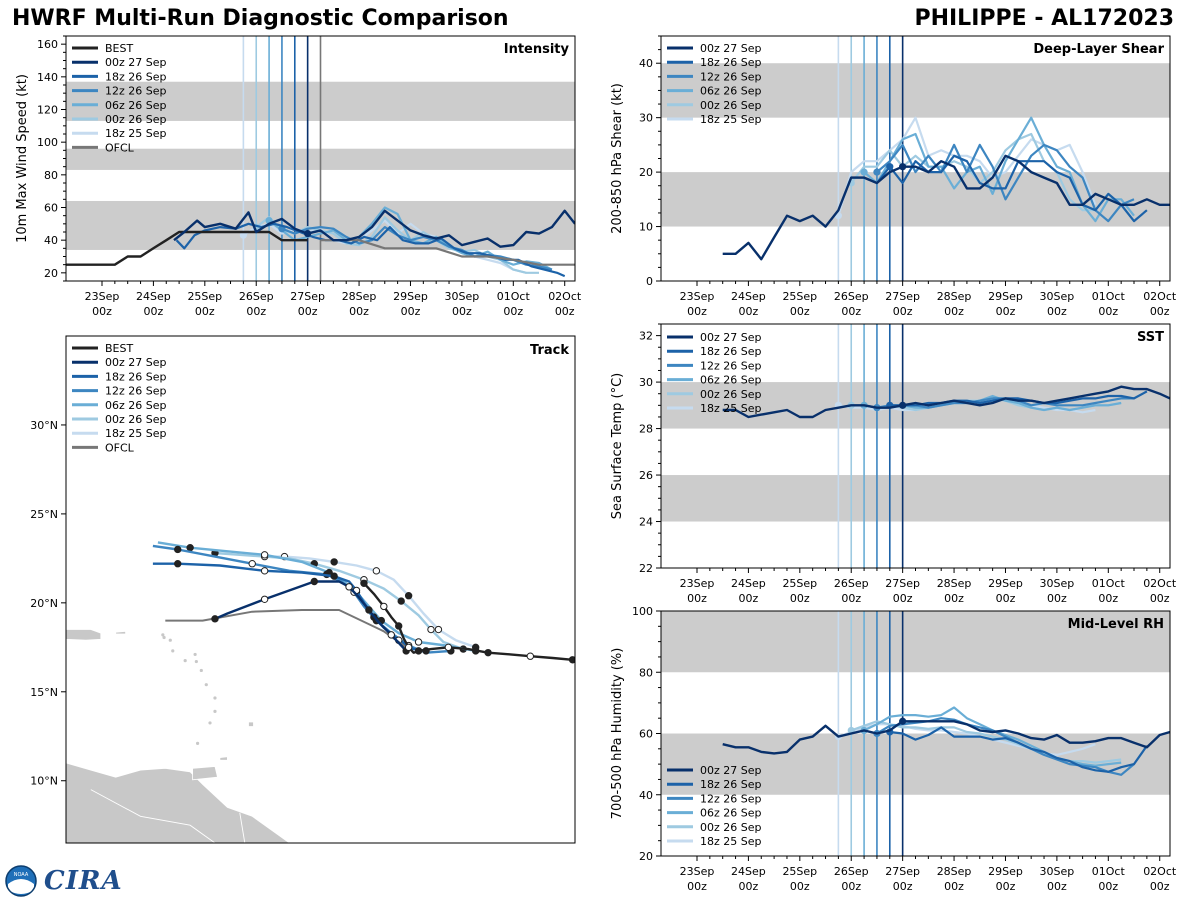 Image resolution: width=1200 pixels, height=902 pixels. What do you see at coordinates (646, 382) in the screenshot?
I see `y-tick-label: 30` at bounding box center [646, 382].